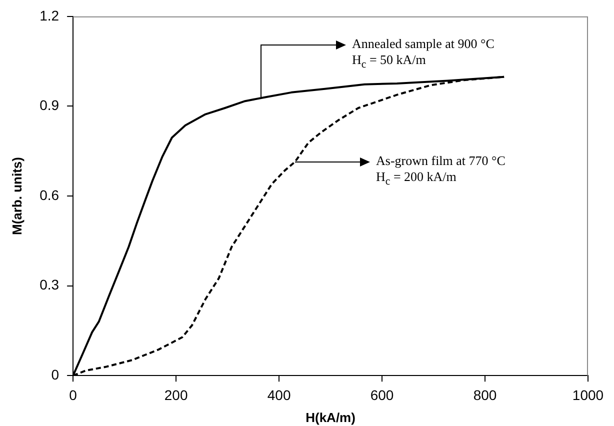  What do you see at coordinates (382, 394) in the screenshot?
I see `x-tick-label: 600` at bounding box center [382, 394].